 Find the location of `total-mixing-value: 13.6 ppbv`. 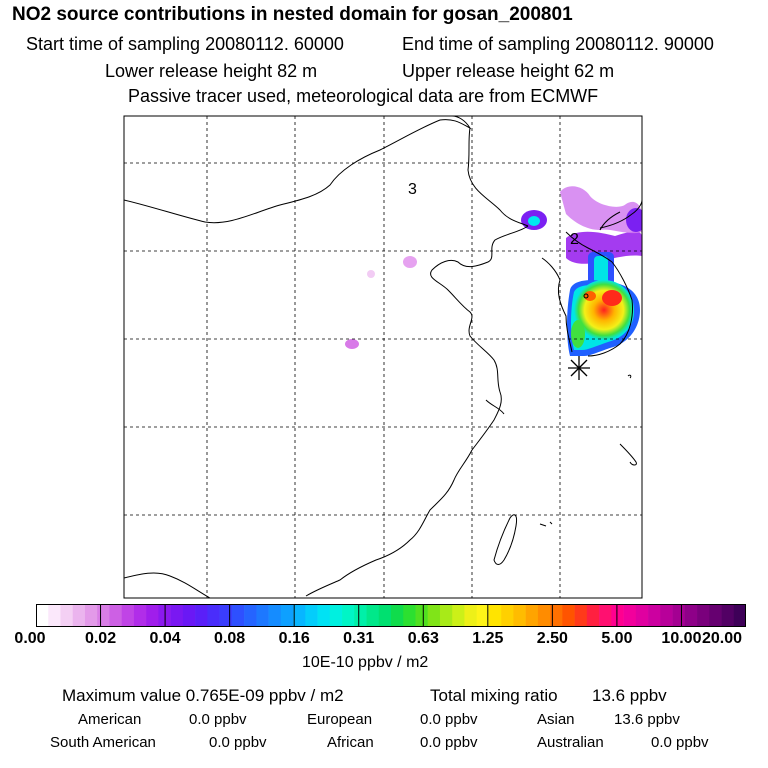

total-mixing-value: 13.6 ppbv is located at coordinates (629, 695).